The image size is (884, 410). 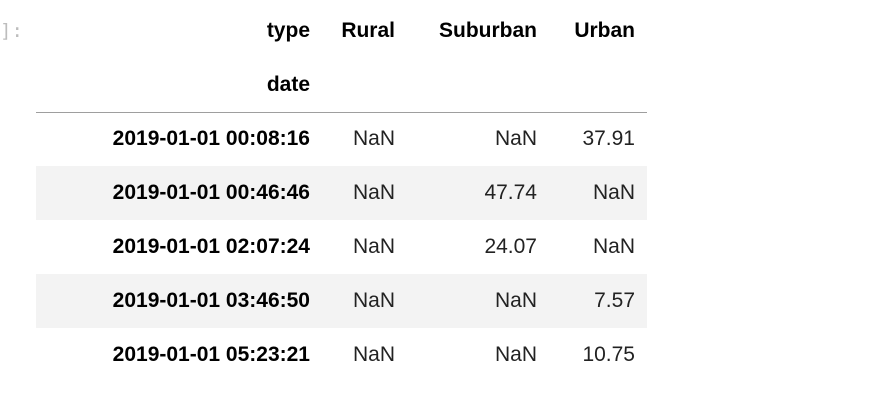 I want to click on row-index: 2019-01-01 00:46:46, so click(x=211, y=192).